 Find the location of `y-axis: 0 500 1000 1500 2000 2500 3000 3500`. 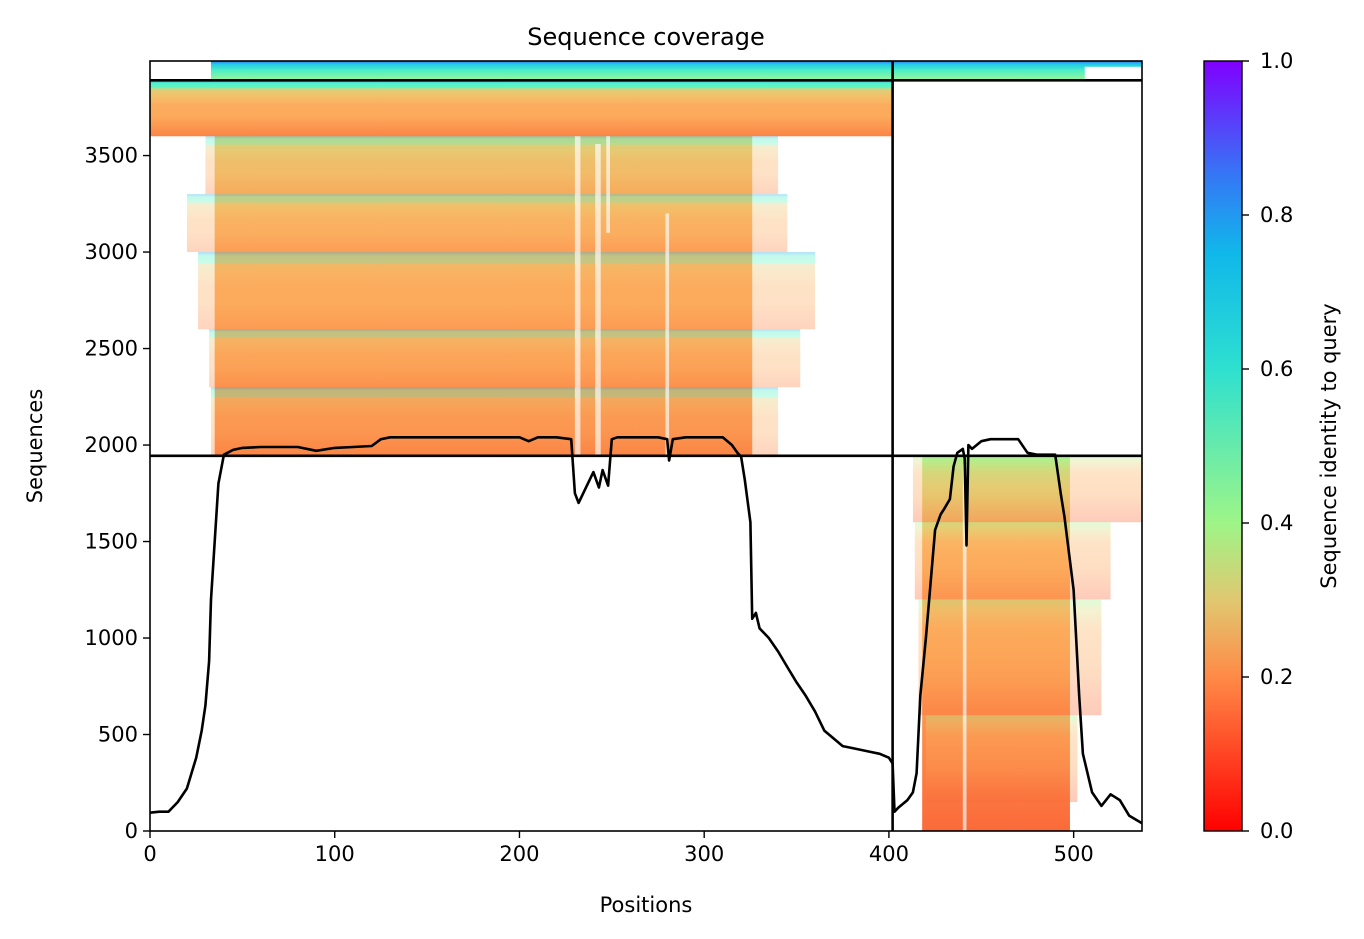

y-axis: 0 500 1000 1500 2000 2500 3000 3500 is located at coordinates (117, 493).